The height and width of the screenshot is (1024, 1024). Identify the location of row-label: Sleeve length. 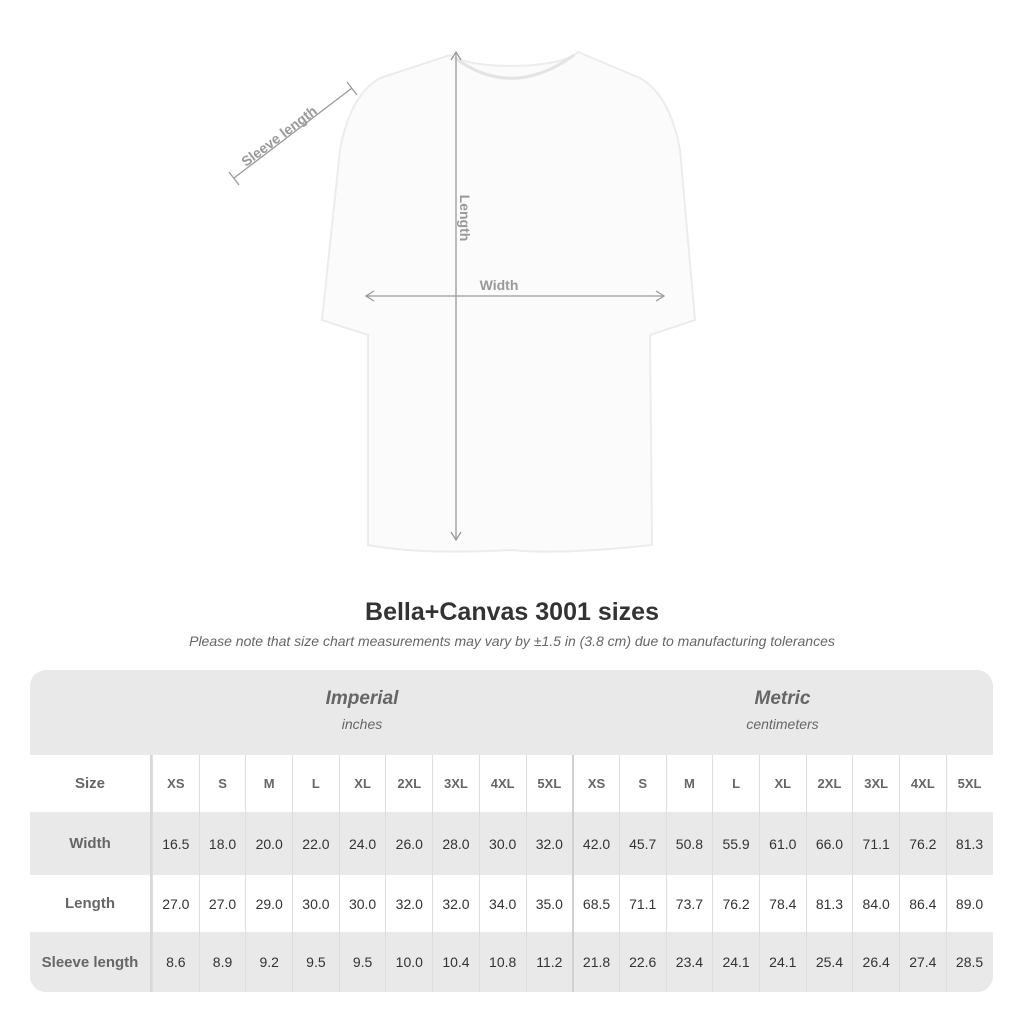
(91, 962).